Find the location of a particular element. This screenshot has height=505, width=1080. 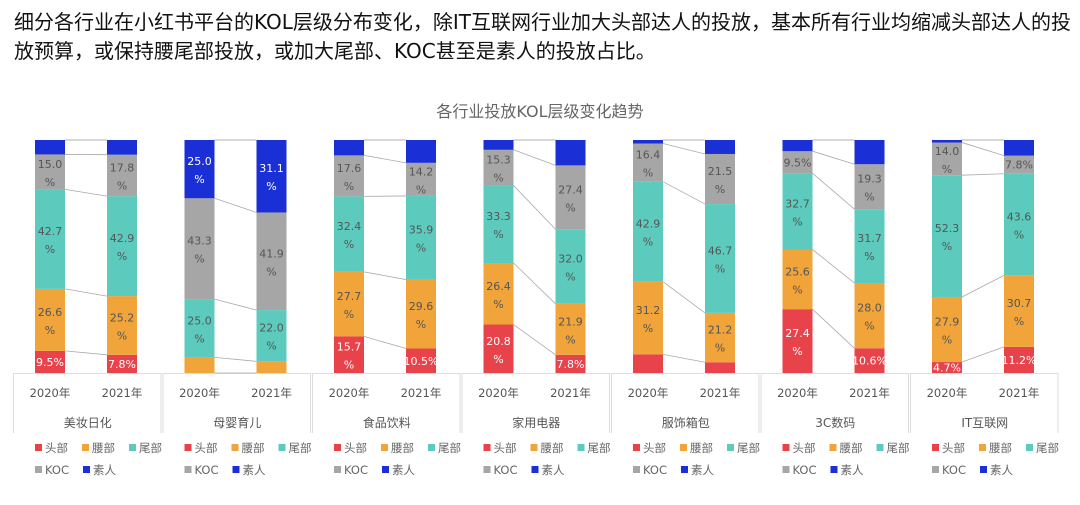

data-label: 42.9 is located at coordinates (122, 238).